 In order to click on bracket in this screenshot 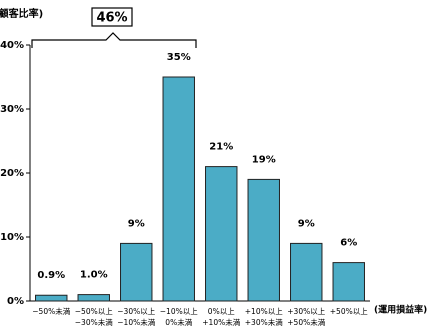, I will do `click(114, 40)`.